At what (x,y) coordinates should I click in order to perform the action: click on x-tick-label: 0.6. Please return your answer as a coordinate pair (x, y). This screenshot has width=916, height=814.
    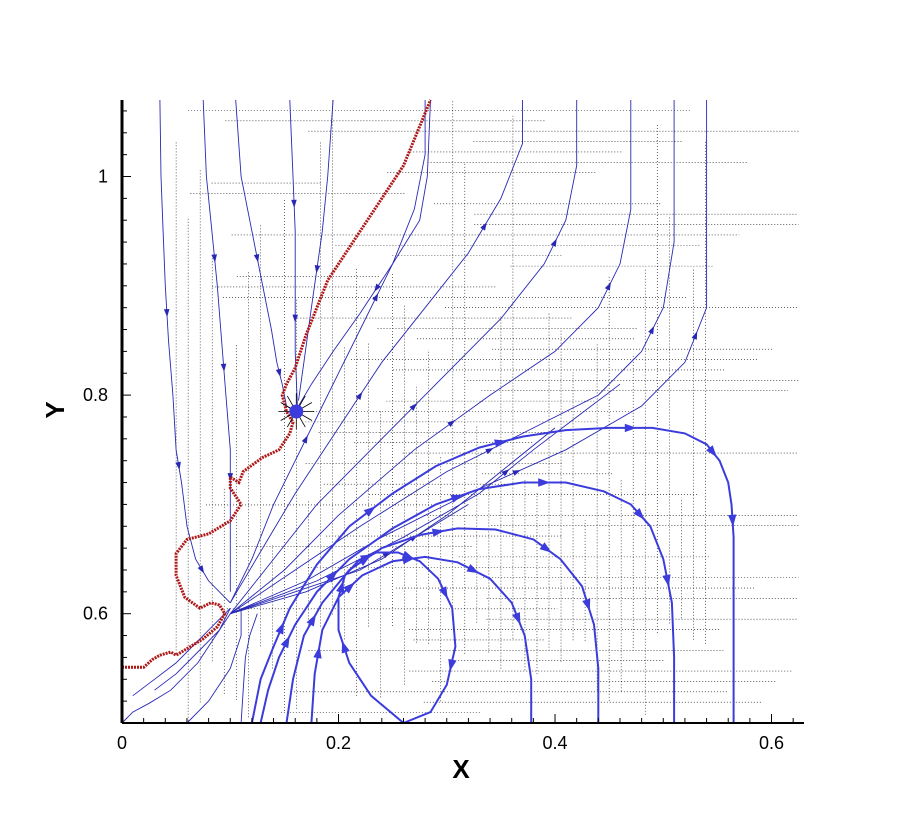
    Looking at the image, I should click on (771, 743).